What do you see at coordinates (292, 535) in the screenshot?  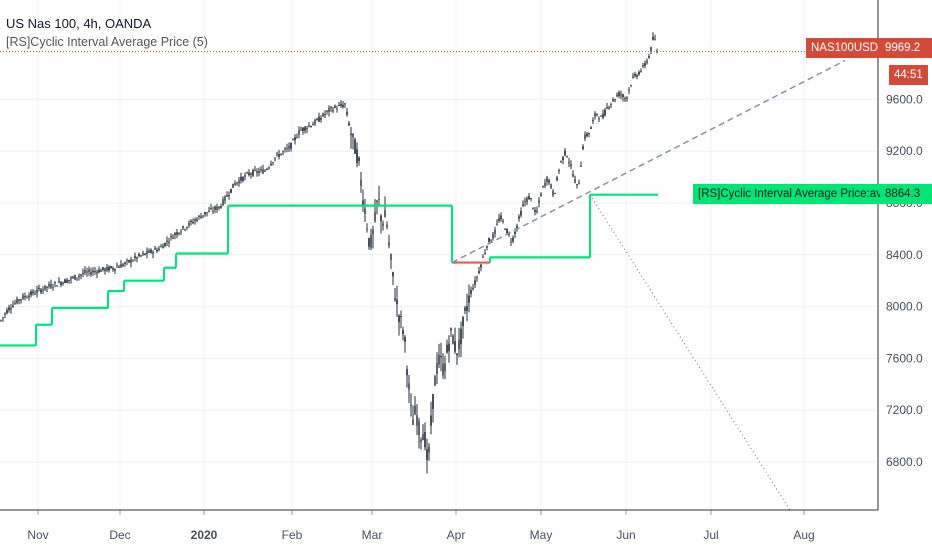 I see `x-tick-label: Feb` at bounding box center [292, 535].